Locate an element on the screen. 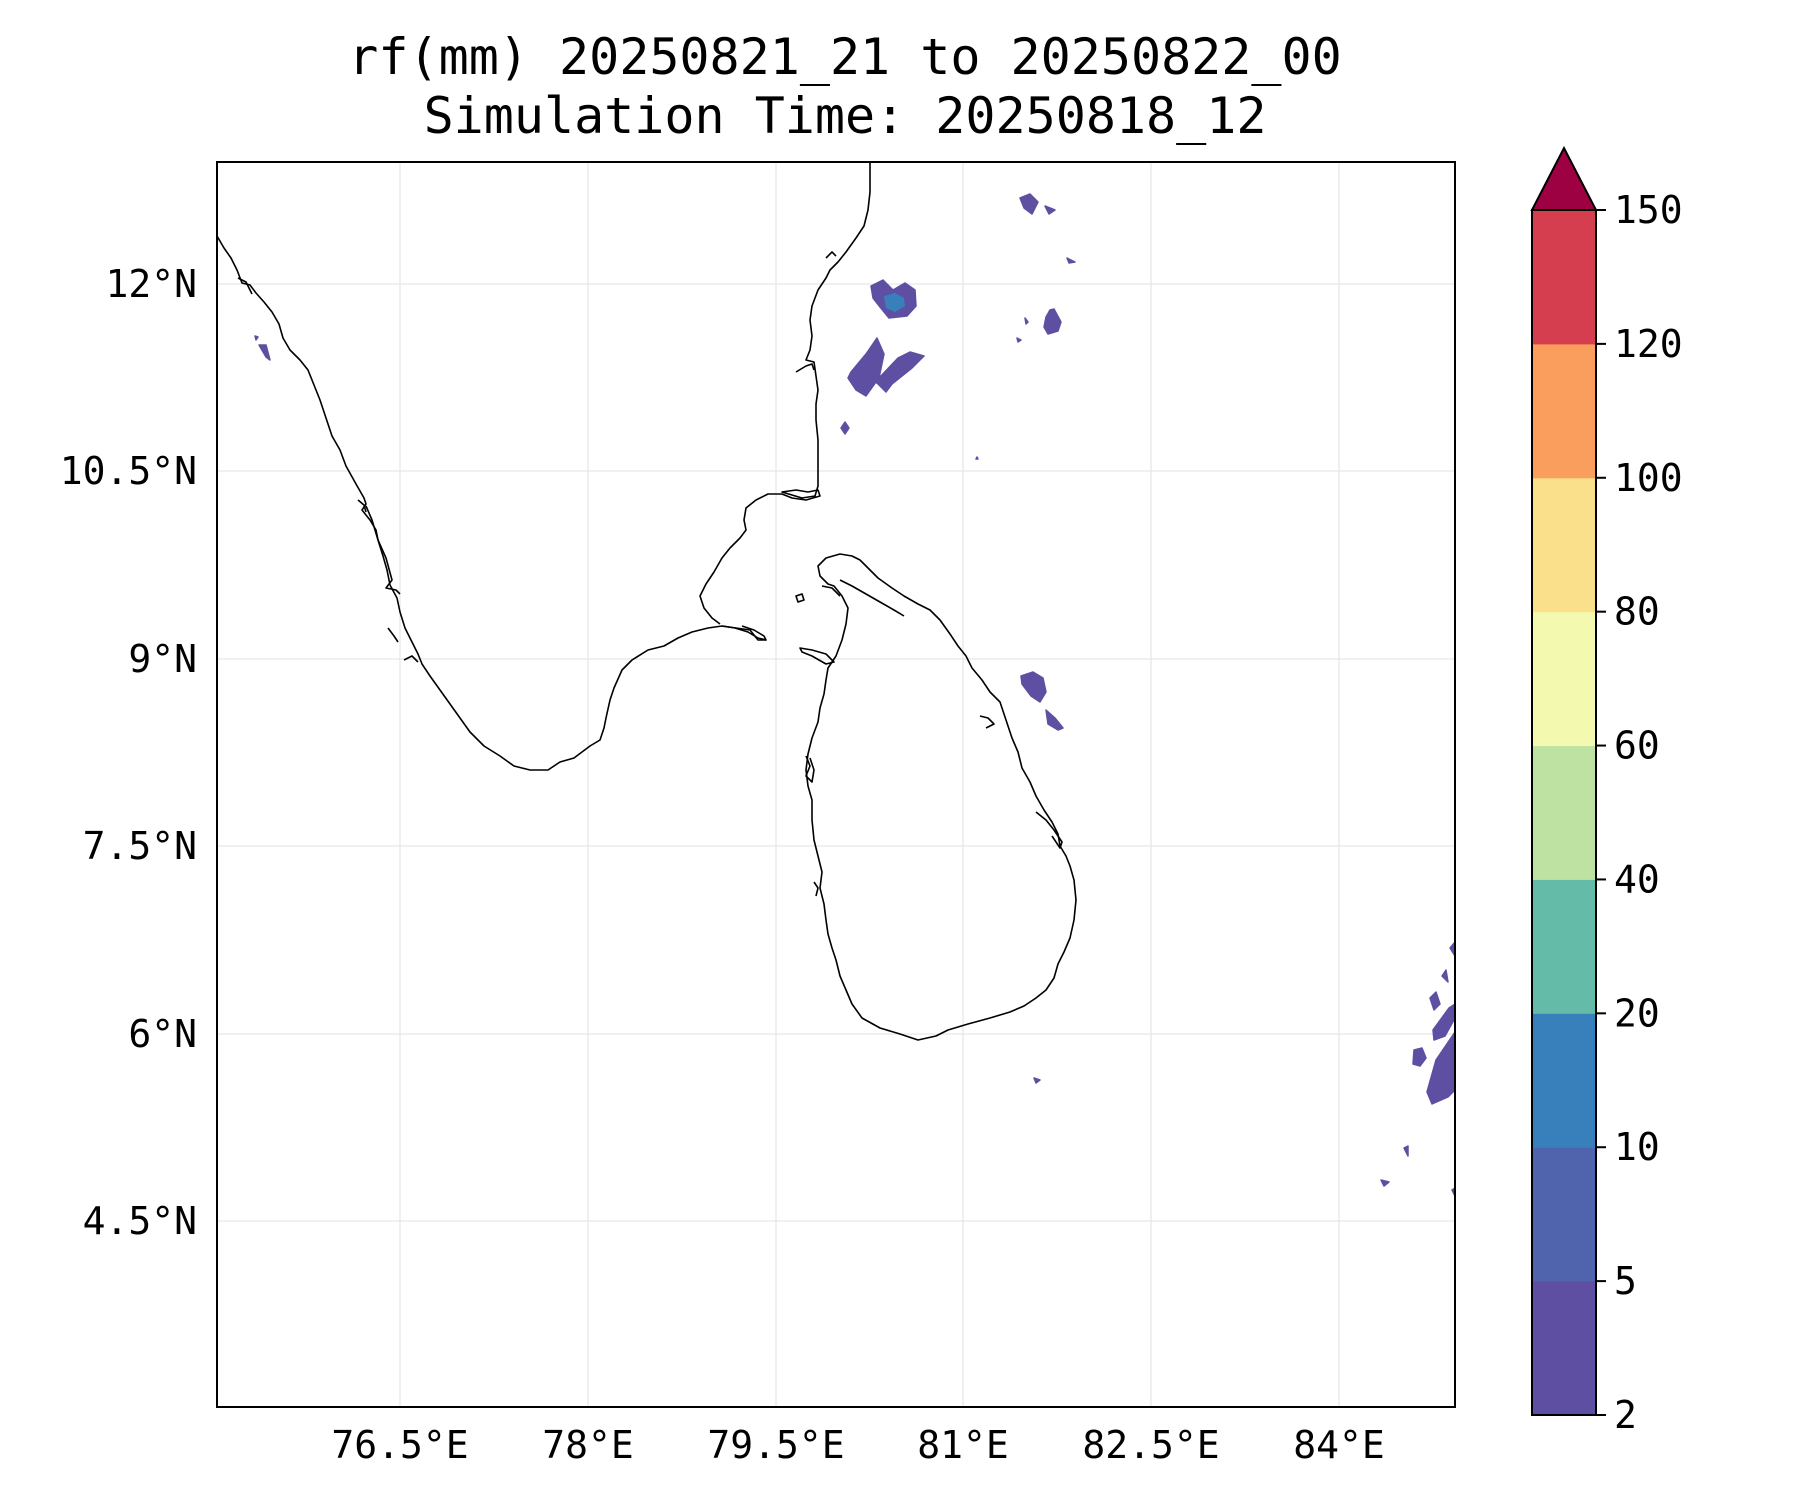 This screenshot has width=1800, height=1500. coastline-rameswaram-spit is located at coordinates (744, 633).